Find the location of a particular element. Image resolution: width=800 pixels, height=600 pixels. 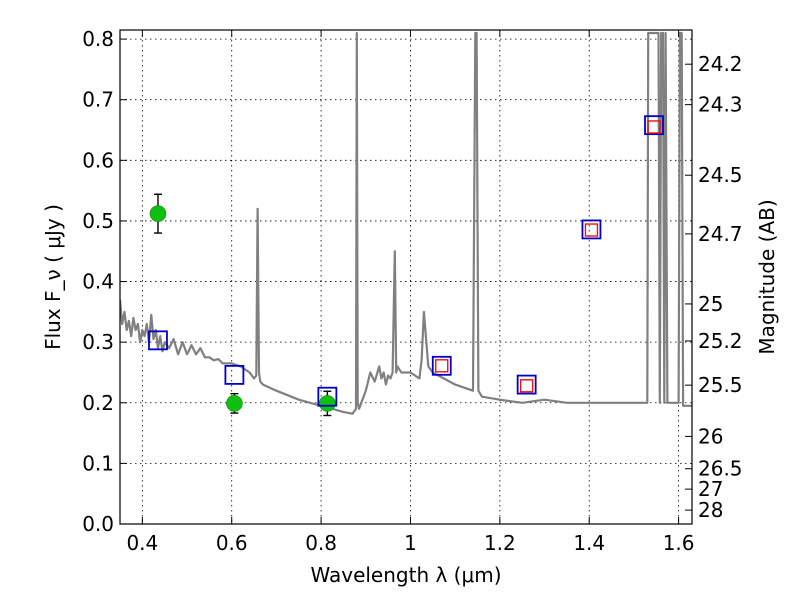

mag-tick-label: 25.2 is located at coordinates (720, 341).